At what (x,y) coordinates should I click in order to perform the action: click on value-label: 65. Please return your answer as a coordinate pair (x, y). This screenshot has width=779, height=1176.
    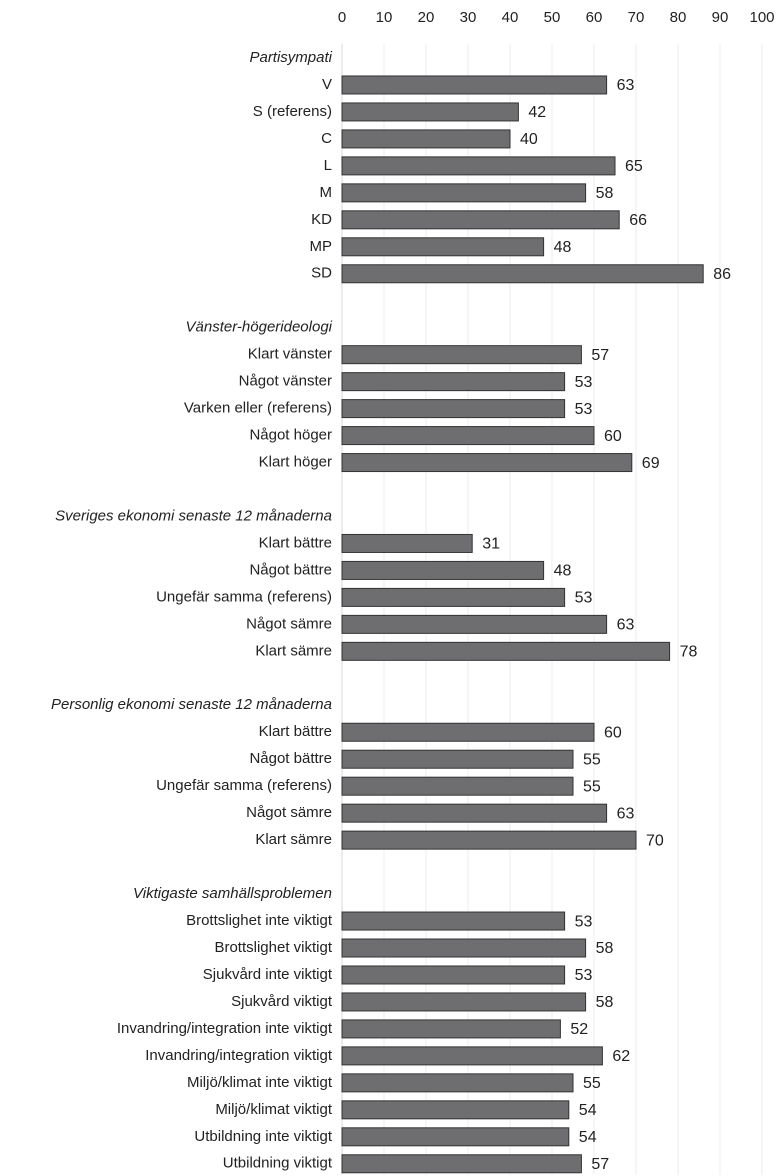
    Looking at the image, I should click on (634, 166).